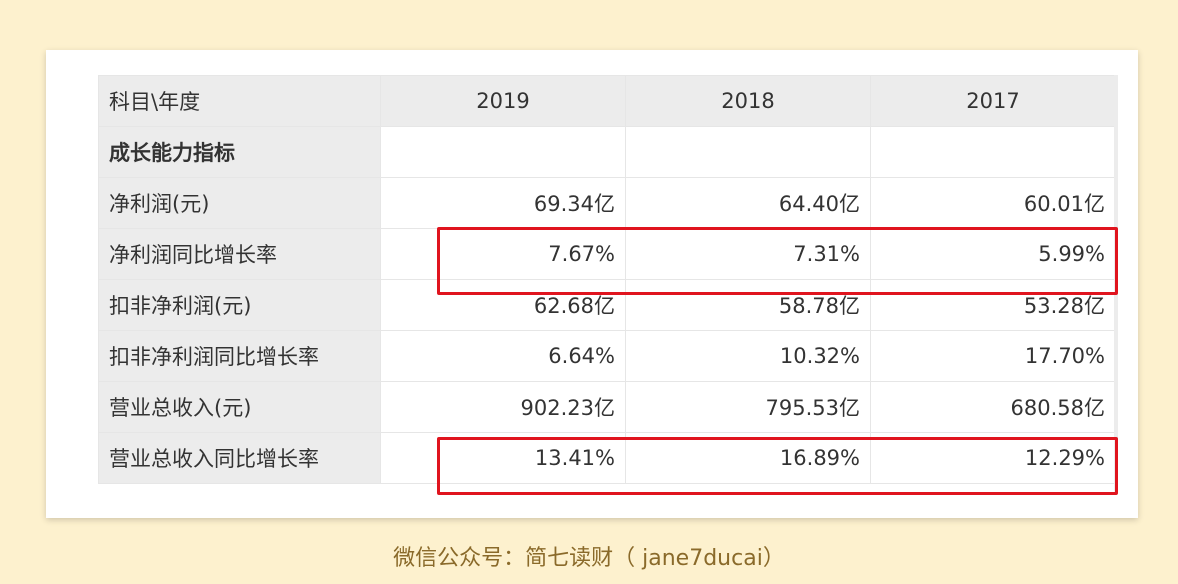 The width and height of the screenshot is (1178, 584). Describe the element at coordinates (239, 152) in the screenshot. I see `section-title: 成长能力指标` at that location.